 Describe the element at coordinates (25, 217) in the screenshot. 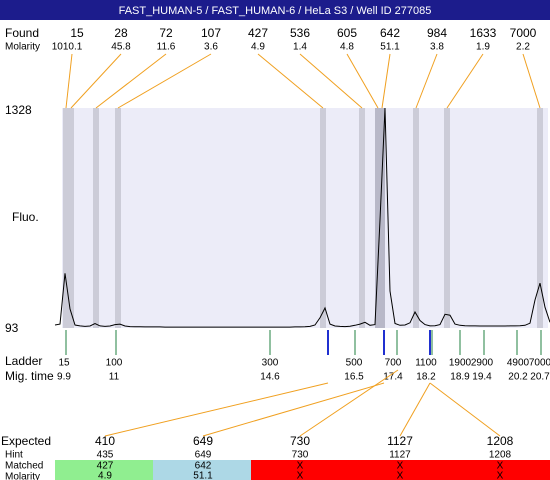

I see `y-axis-label: Fluo.` at that location.